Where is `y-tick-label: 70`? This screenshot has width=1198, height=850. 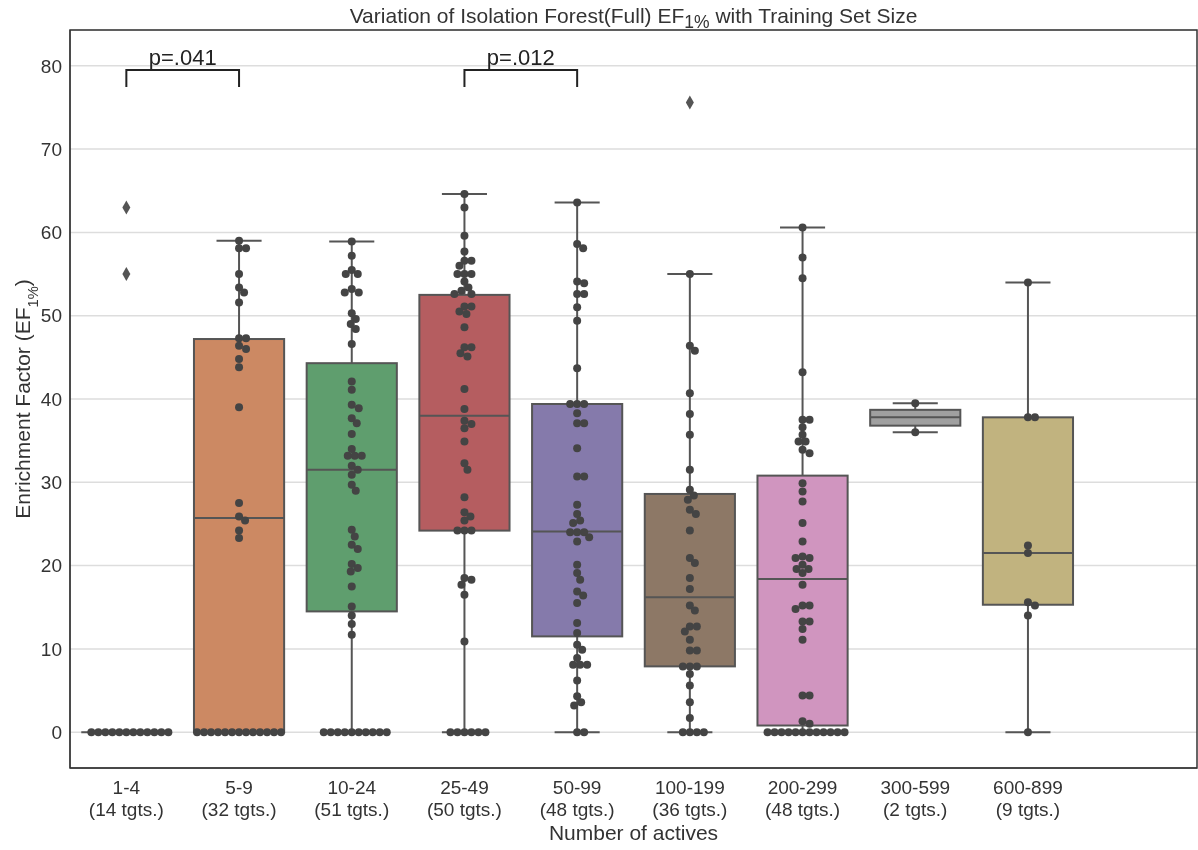 y-tick-label: 70 is located at coordinates (51, 149).